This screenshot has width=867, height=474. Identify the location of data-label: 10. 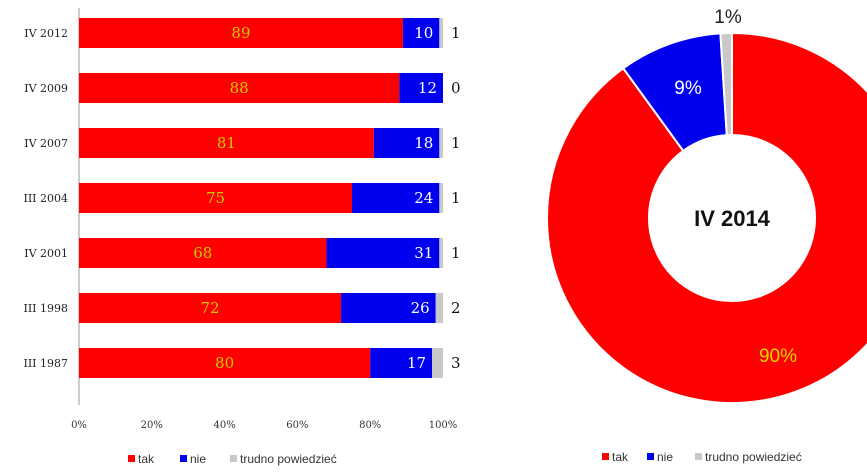
(423, 33).